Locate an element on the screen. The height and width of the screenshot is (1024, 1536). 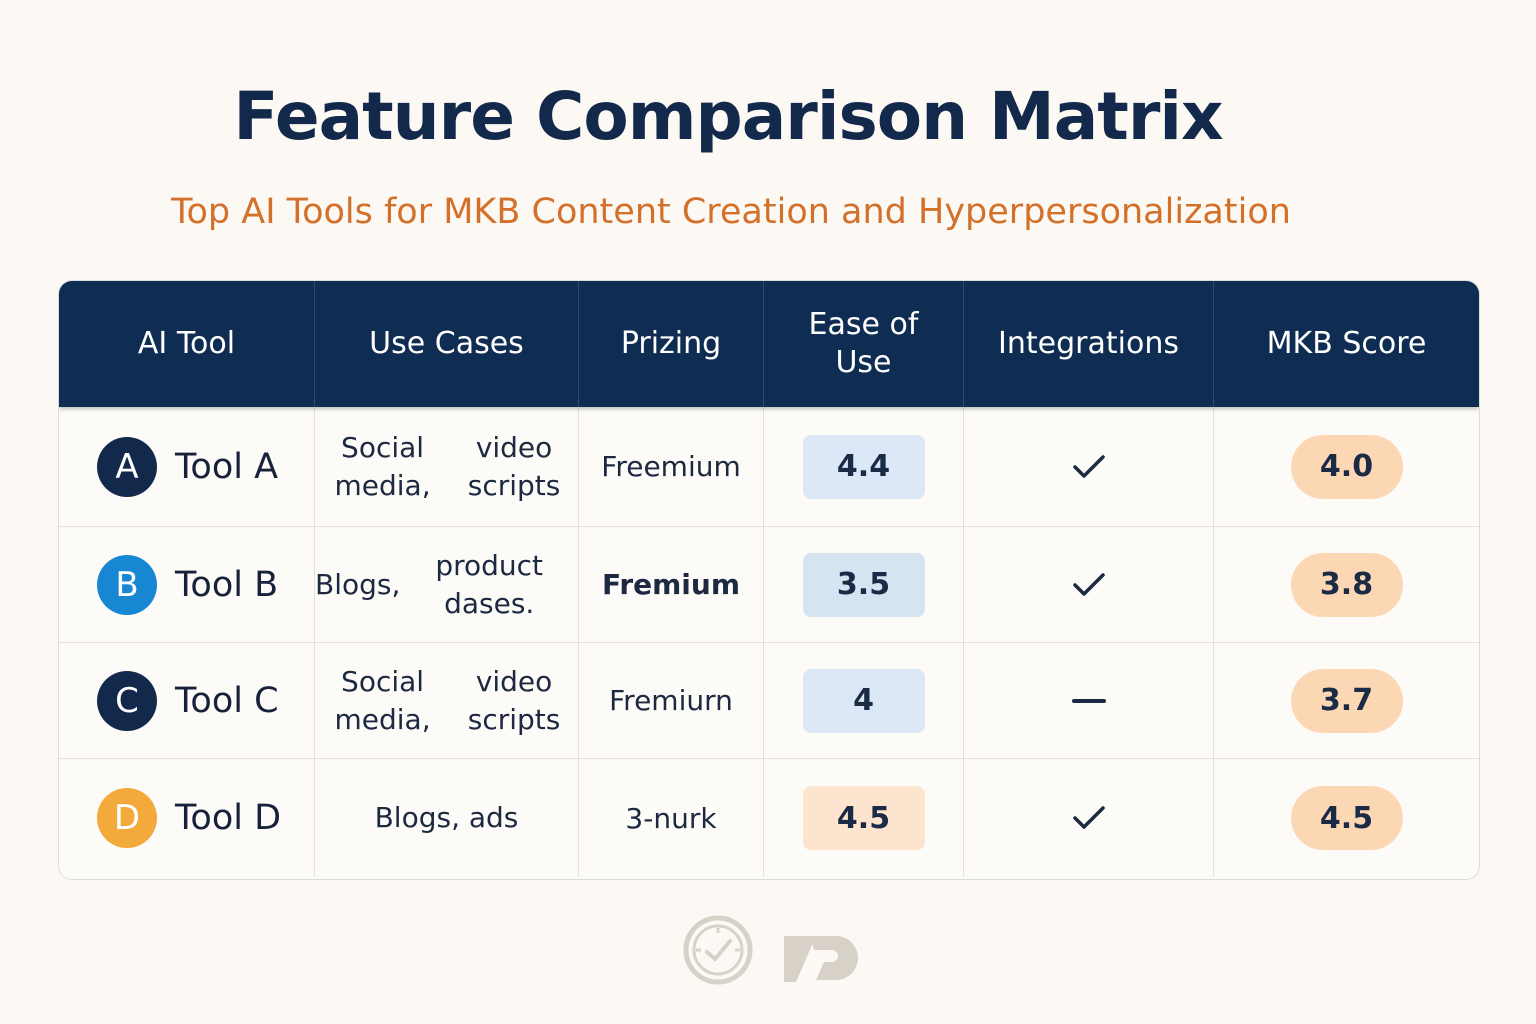
tool-avatar: C is located at coordinates (127, 700).